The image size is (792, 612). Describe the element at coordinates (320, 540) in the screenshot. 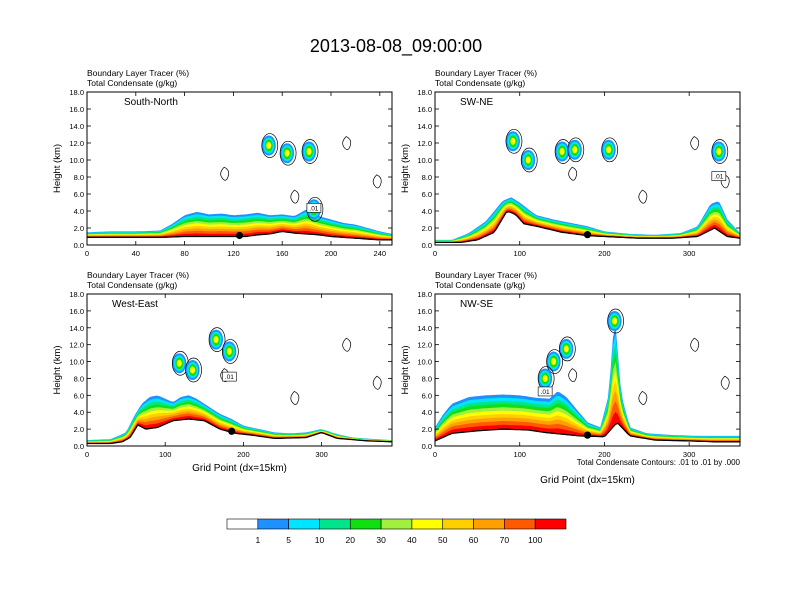

I see `colorbar-label: 10` at that location.